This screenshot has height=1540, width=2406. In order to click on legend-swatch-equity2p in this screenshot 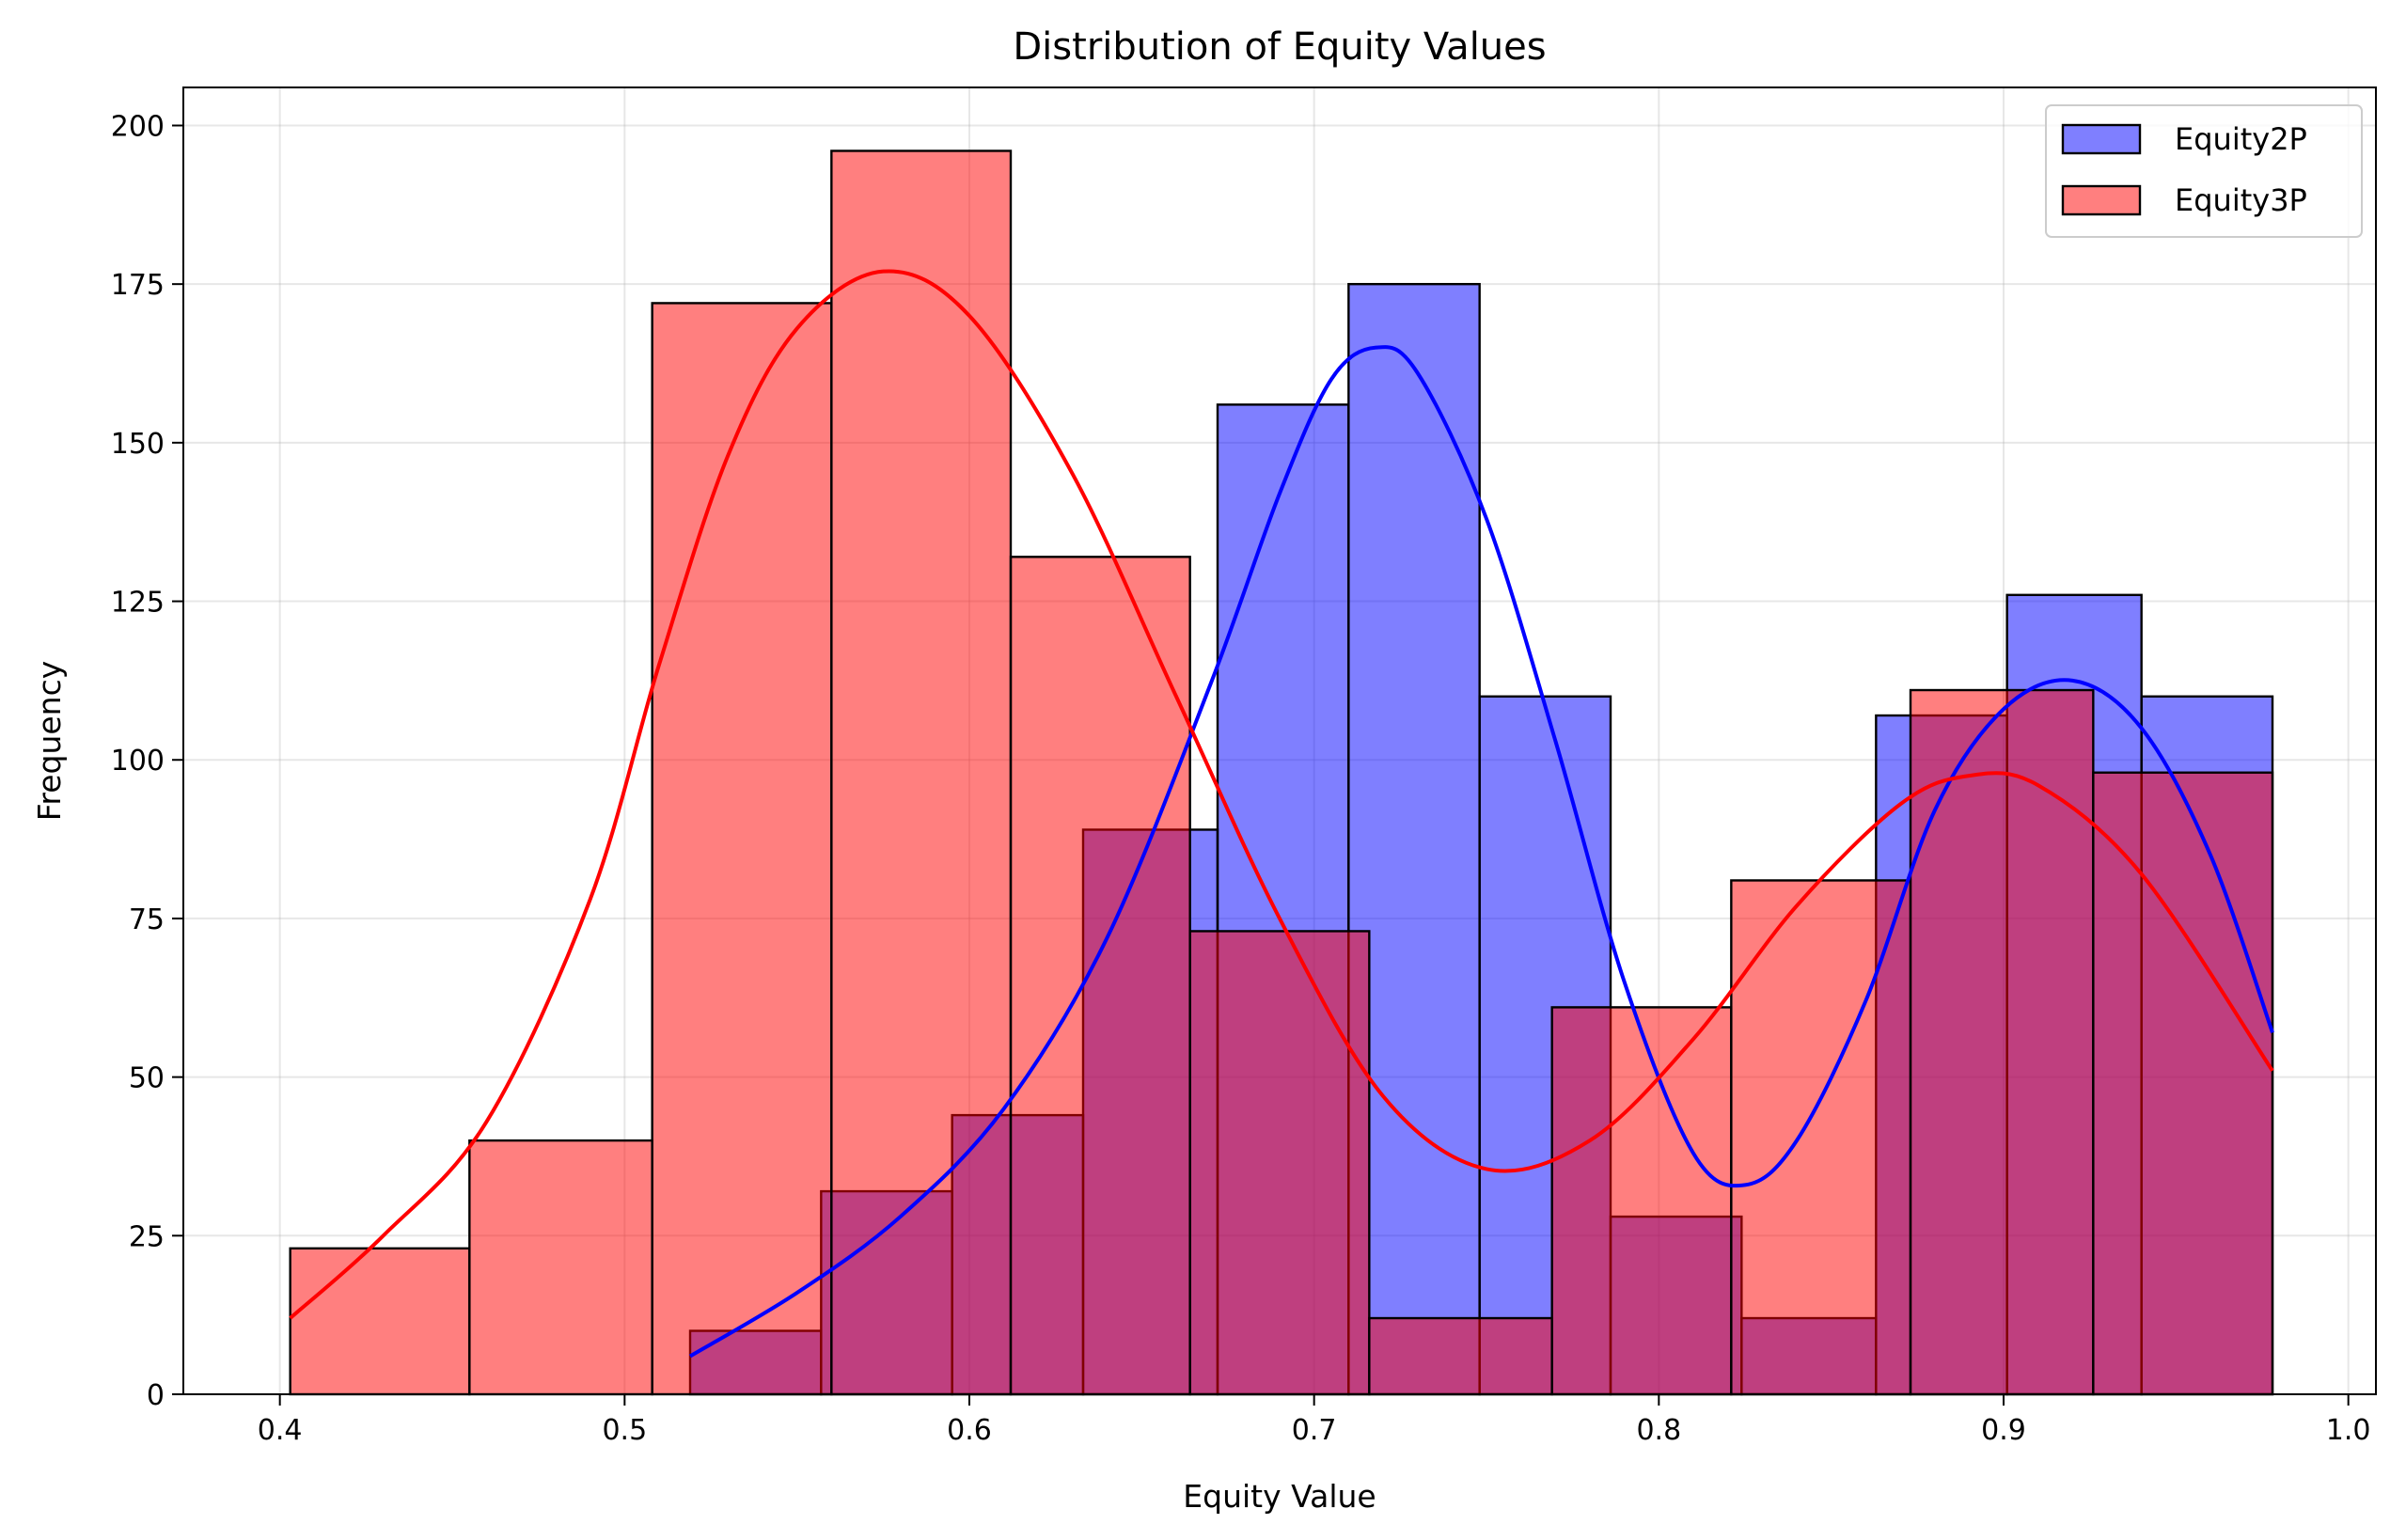, I will do `click(2101, 139)`.